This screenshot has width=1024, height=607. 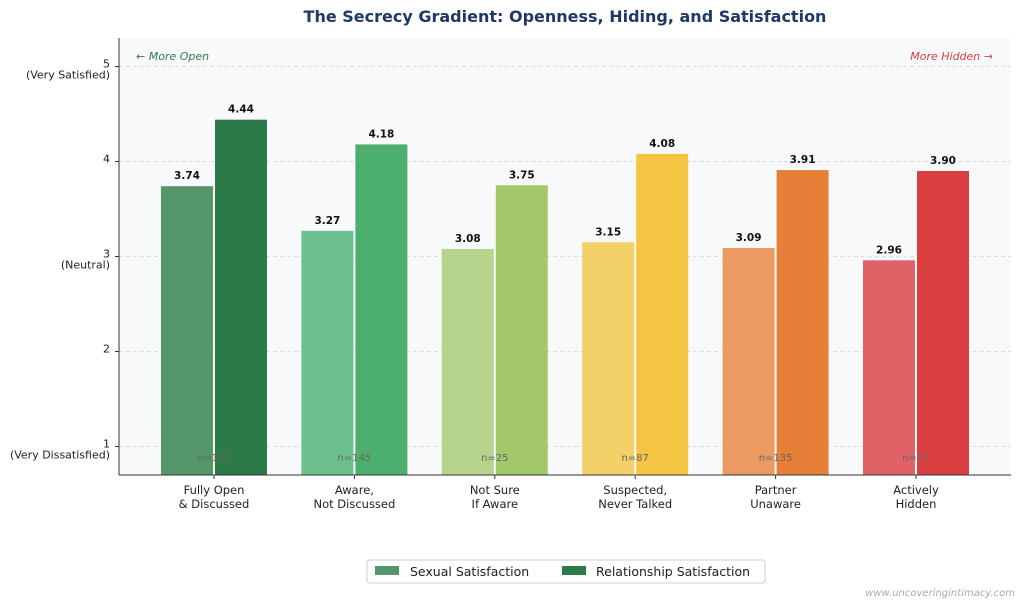 I want to click on watermark: www.uncoveringintimacy.com, so click(x=940, y=593).